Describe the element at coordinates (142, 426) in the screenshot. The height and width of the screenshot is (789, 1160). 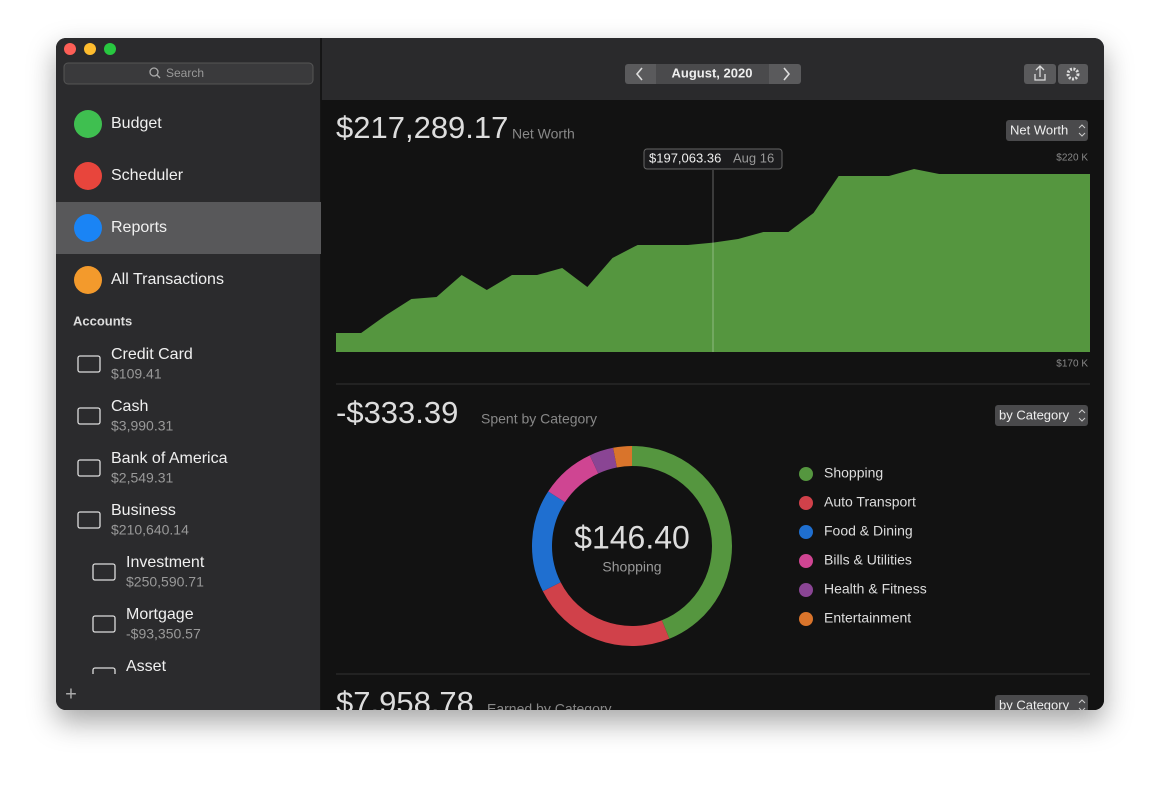
I see `account-balance: $3,990.31` at that location.